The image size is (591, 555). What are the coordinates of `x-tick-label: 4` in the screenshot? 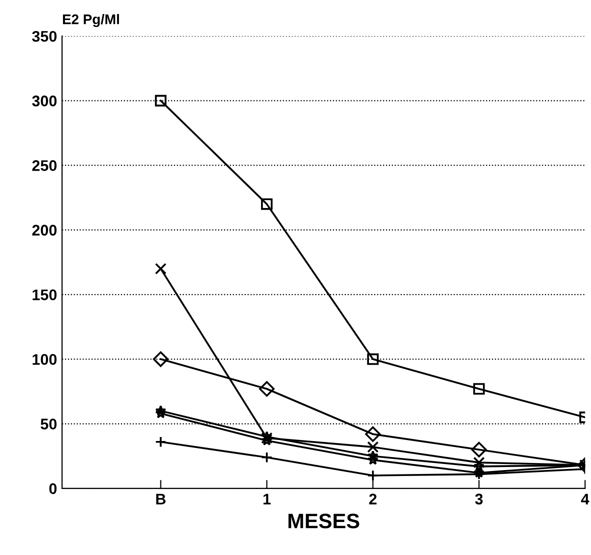 It's located at (585, 499).